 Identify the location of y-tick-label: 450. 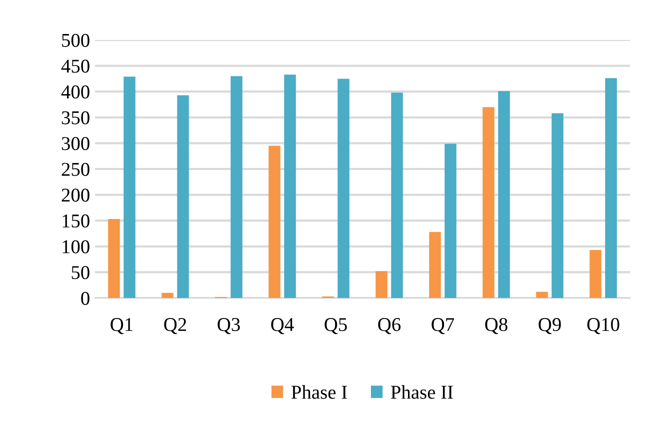
(75, 66).